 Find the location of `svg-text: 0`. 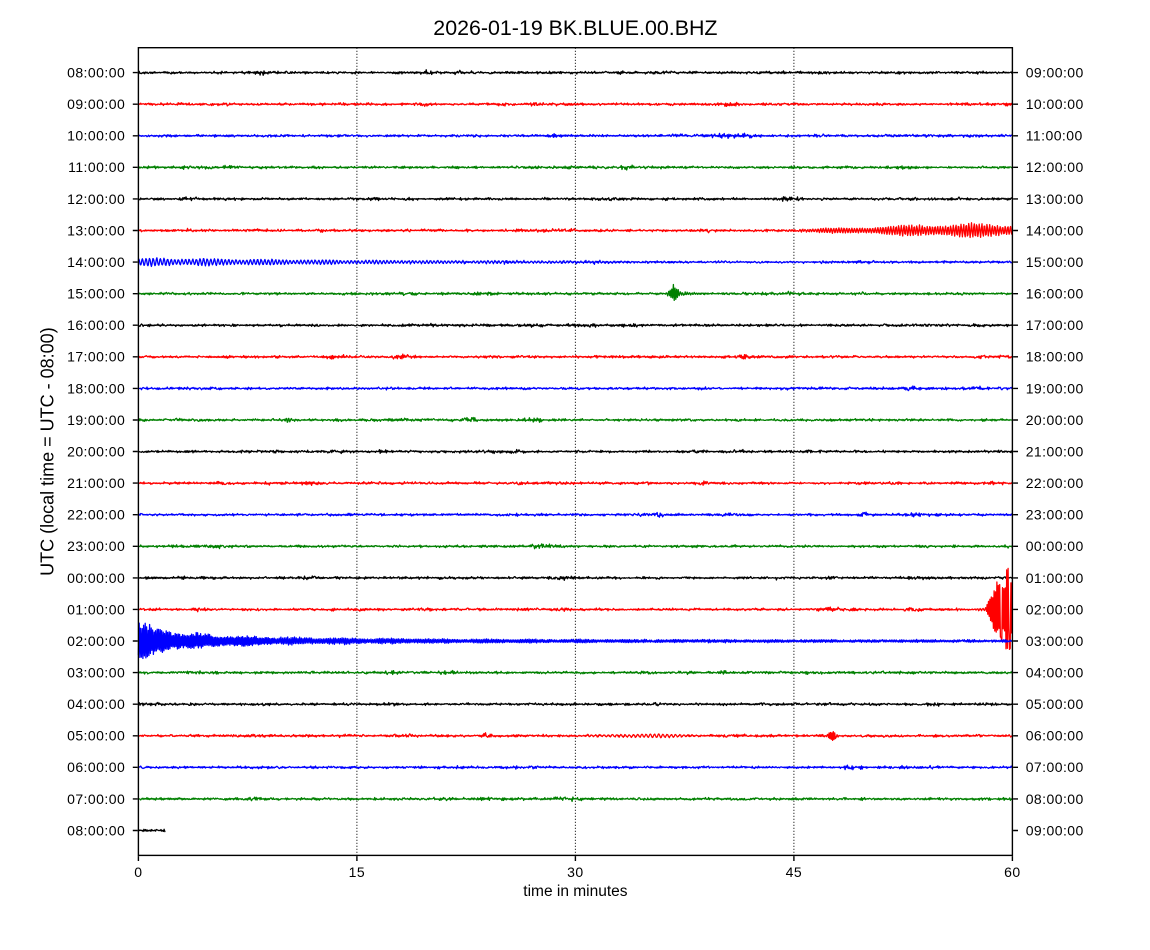

svg-text: 0 is located at coordinates (138, 872).